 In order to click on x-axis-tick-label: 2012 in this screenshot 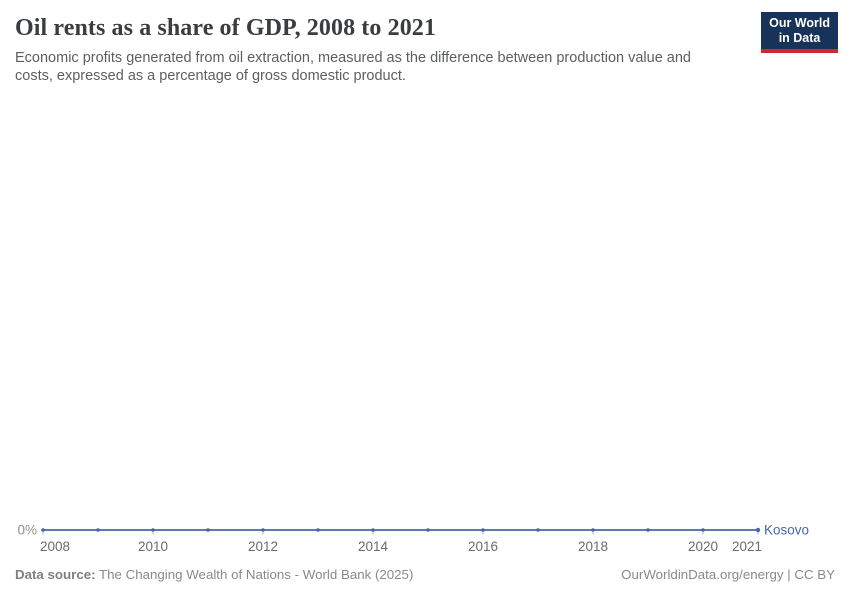, I will do `click(263, 546)`.